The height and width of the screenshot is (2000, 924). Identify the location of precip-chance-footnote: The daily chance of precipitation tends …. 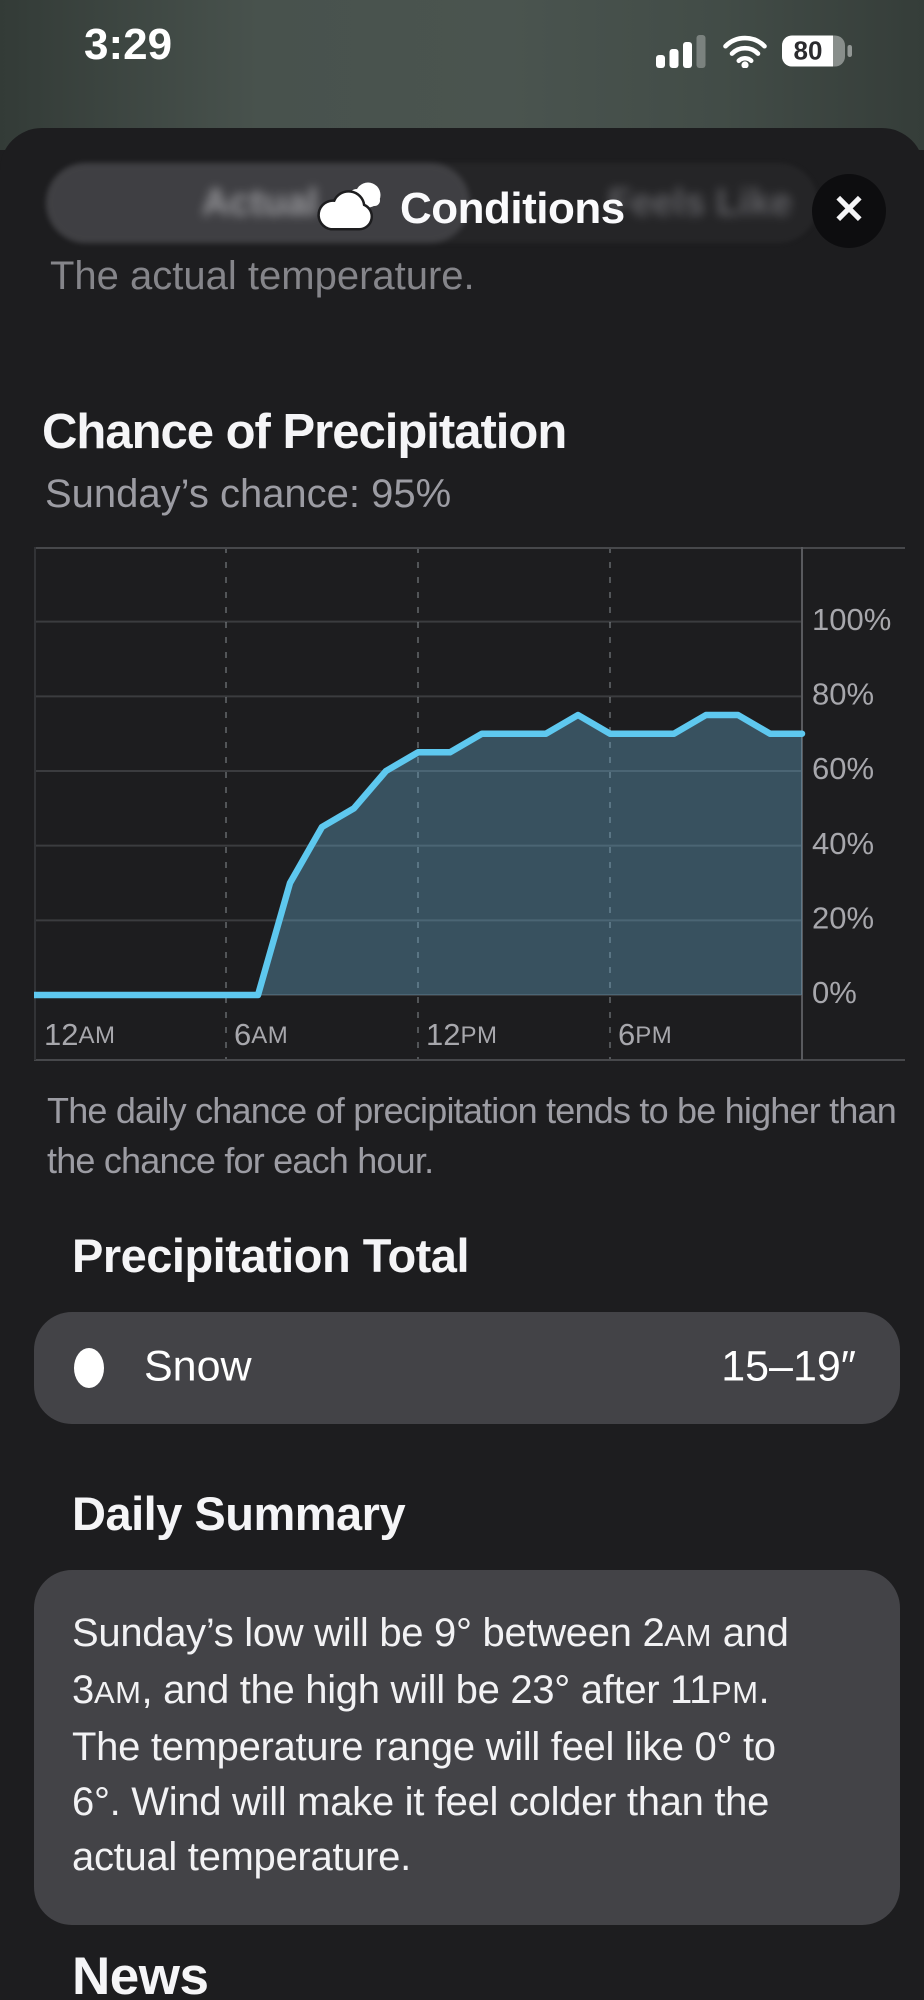
(472, 1135).